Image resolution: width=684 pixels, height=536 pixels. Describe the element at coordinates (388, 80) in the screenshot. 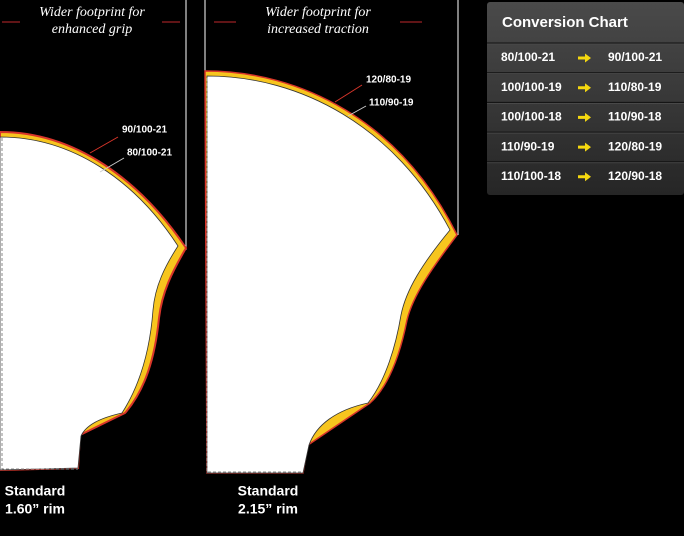

I see `tire-label: 120/80-19` at that location.